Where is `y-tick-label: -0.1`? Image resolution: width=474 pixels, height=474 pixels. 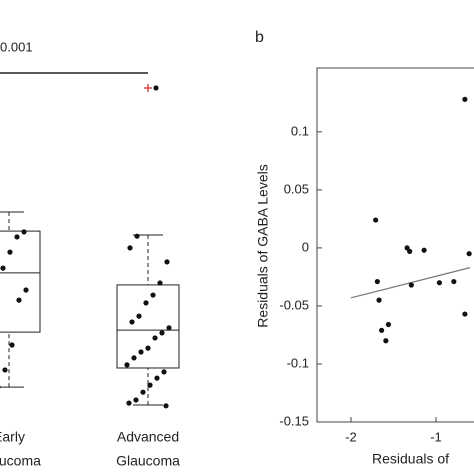 y-tick-label: -0.1 is located at coordinates (298, 362).